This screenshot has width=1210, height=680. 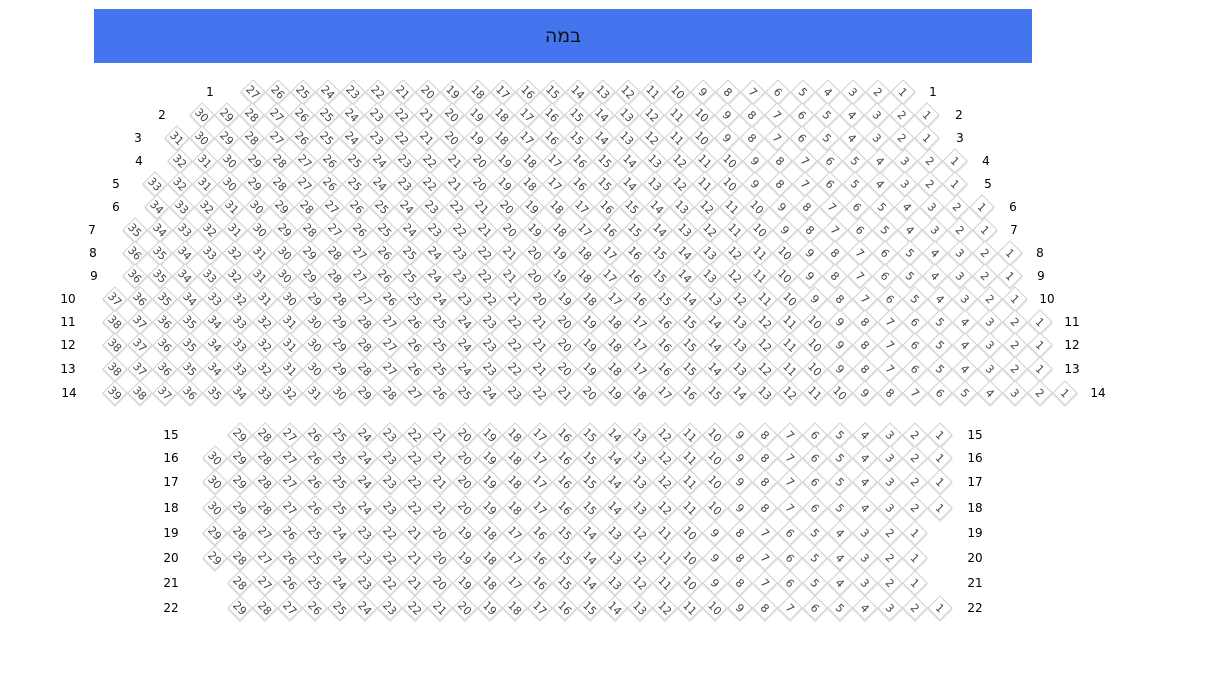 What do you see at coordinates (540, 393) in the screenshot?
I see `seat: 22` at bounding box center [540, 393].